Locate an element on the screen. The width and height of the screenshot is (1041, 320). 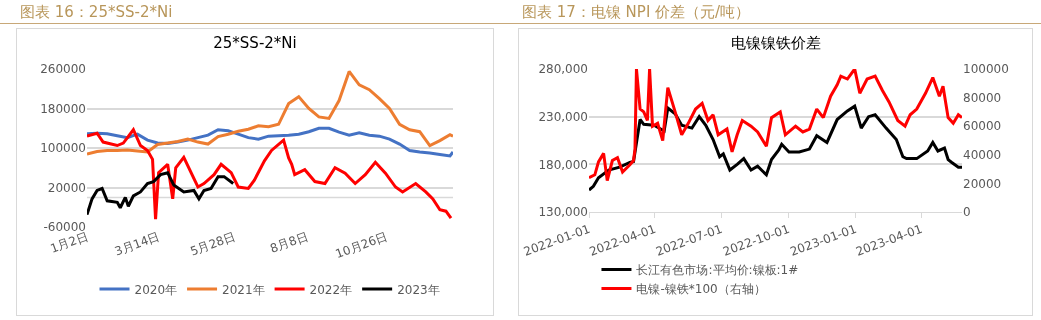
y2-tick-label: 100000 is located at coordinates (986, 69).